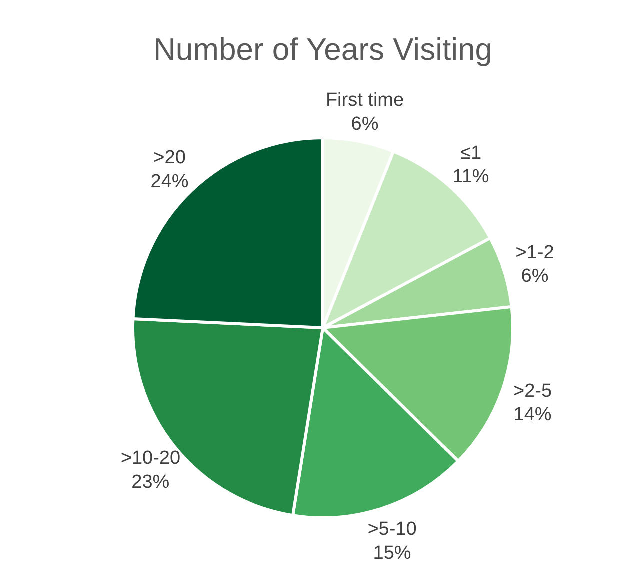  I want to click on data-label: 23%, so click(151, 482).